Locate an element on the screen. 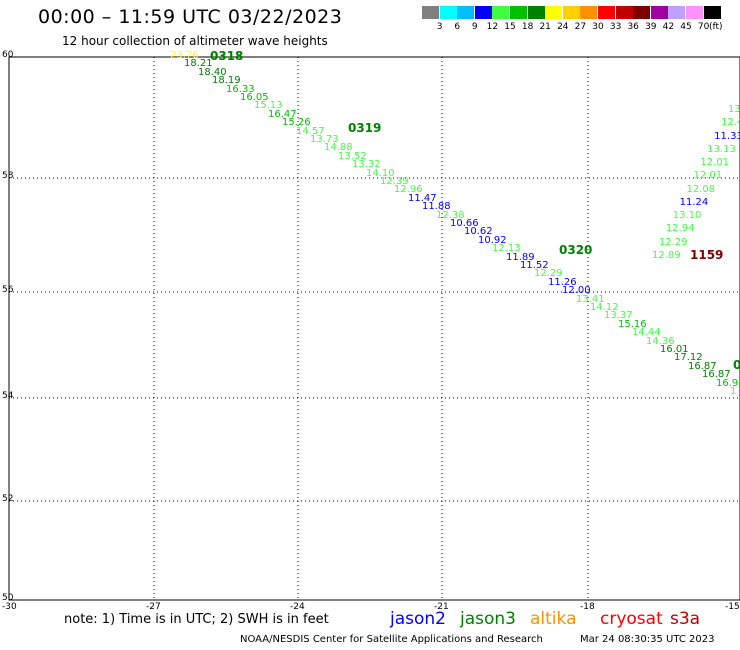 Image resolution: width=740 pixels, height=650 pixels. swh-reading: 14.10 is located at coordinates (380, 173).